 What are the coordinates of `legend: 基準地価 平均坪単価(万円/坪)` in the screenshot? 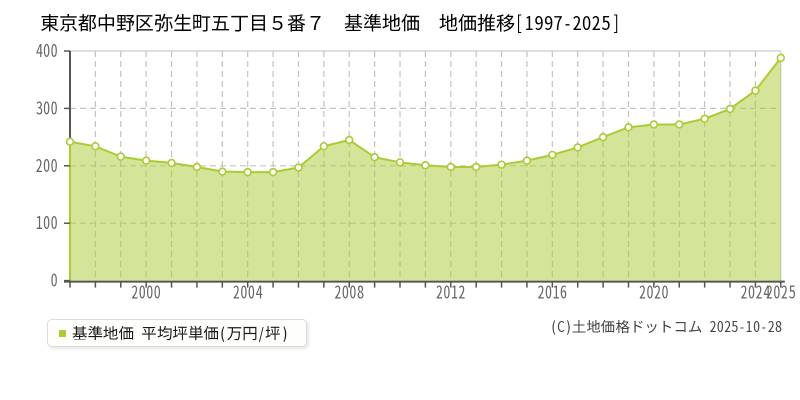 It's located at (177, 333).